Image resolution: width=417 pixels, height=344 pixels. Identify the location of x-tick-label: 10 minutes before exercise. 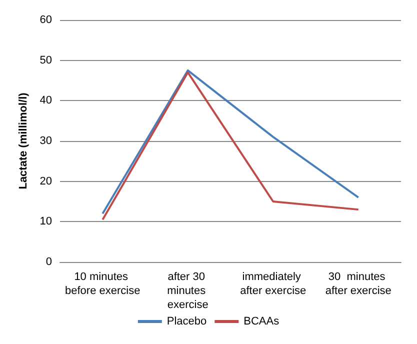
(102, 284).